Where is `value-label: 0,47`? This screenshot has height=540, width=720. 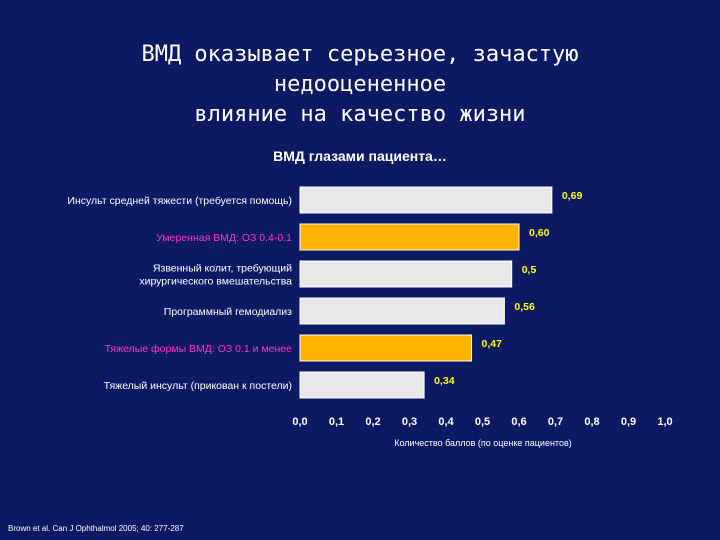 value-label: 0,47 is located at coordinates (492, 344).